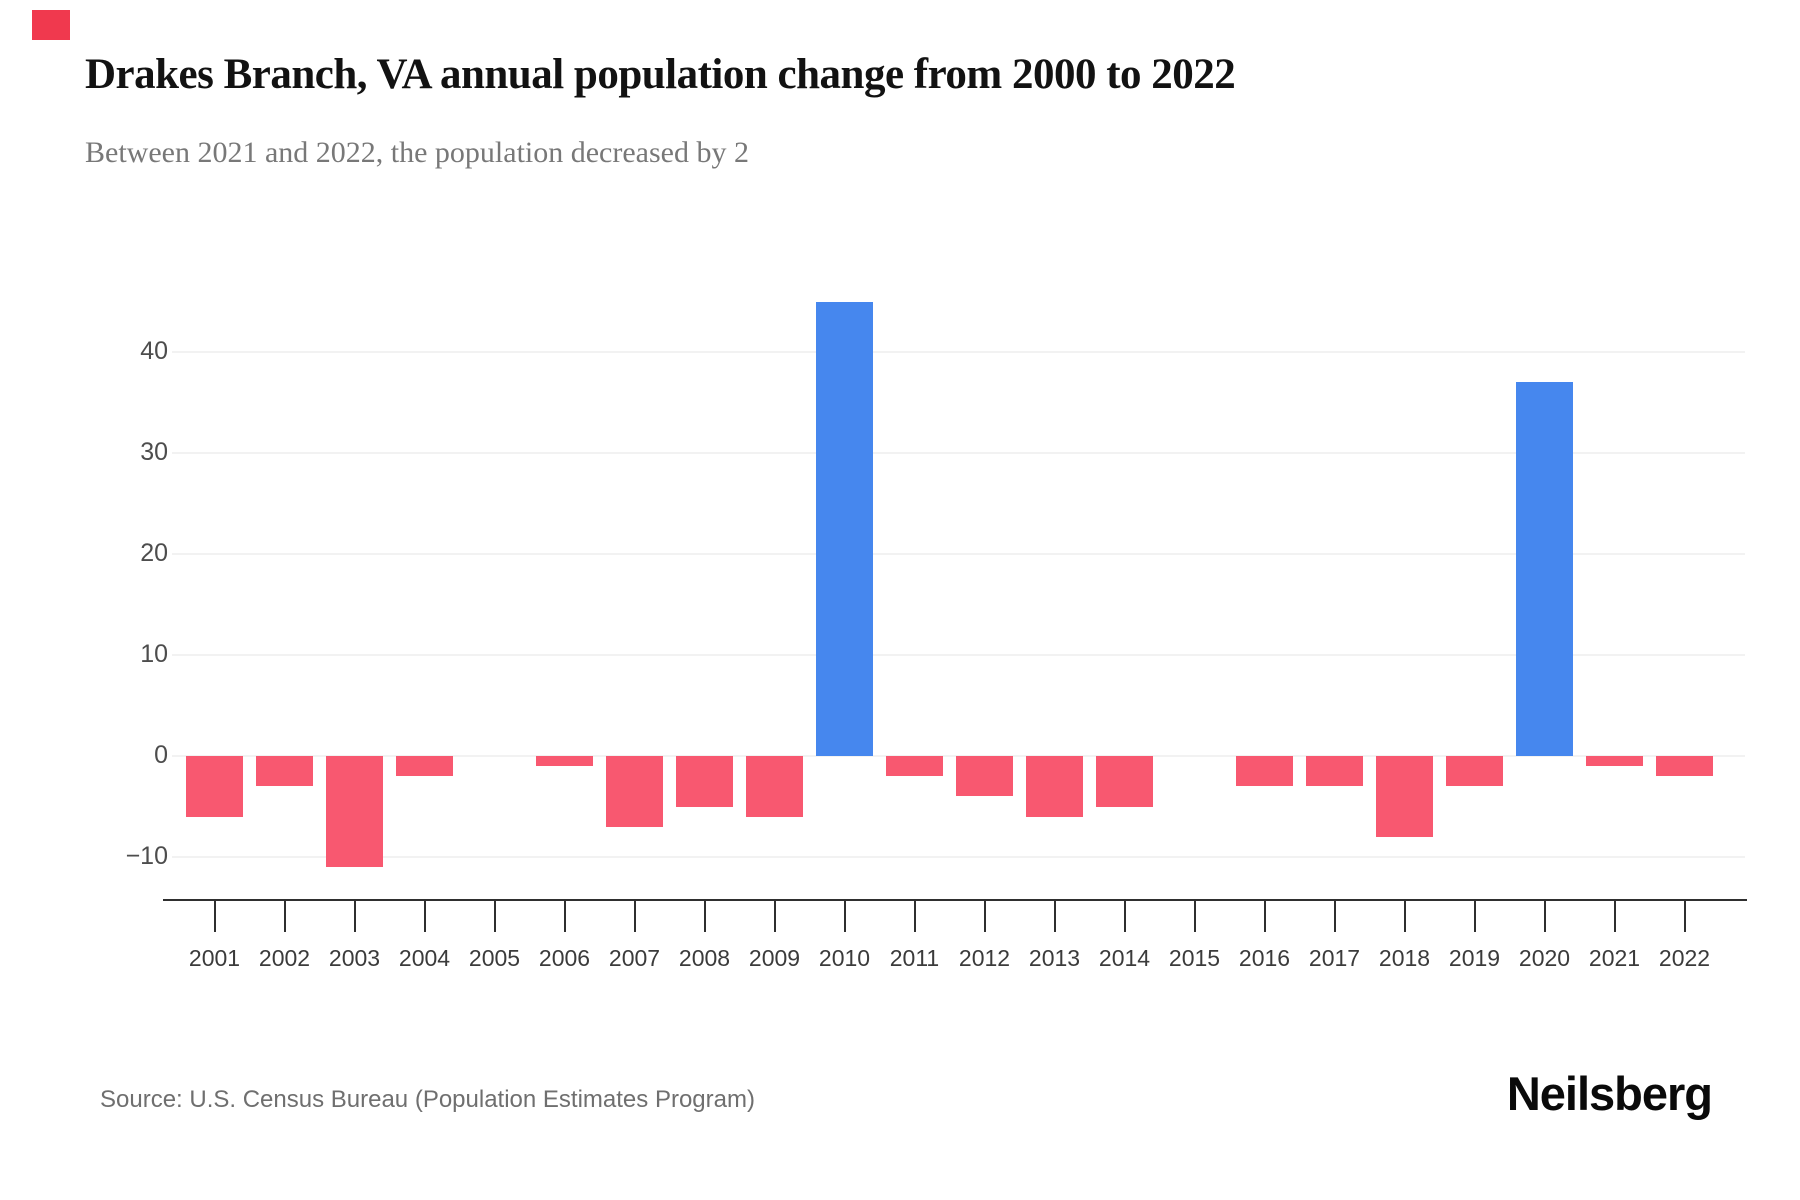 This screenshot has height=1200, width=1800. Describe the element at coordinates (914, 766) in the screenshot. I see `bar-2011` at that location.